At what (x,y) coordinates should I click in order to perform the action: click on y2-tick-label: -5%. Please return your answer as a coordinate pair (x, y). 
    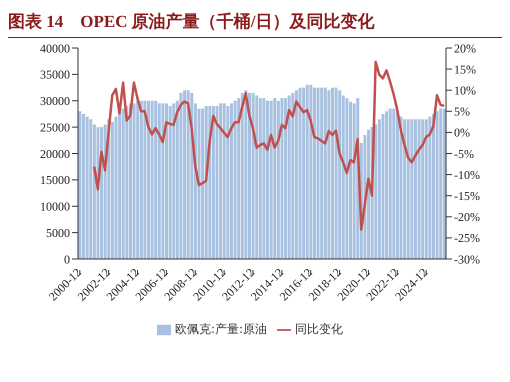
    Looking at the image, I should click on (464, 153).